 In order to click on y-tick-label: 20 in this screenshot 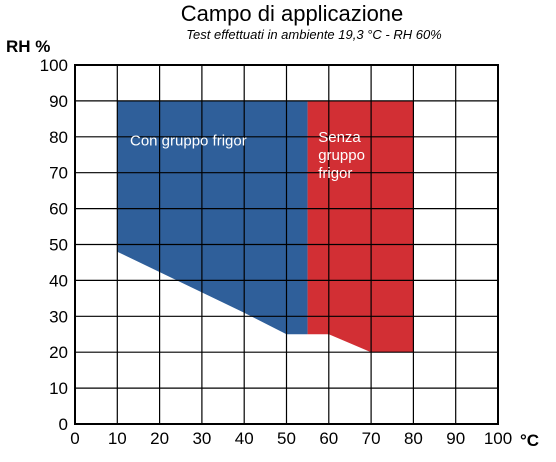, I will do `click(58, 352)`.